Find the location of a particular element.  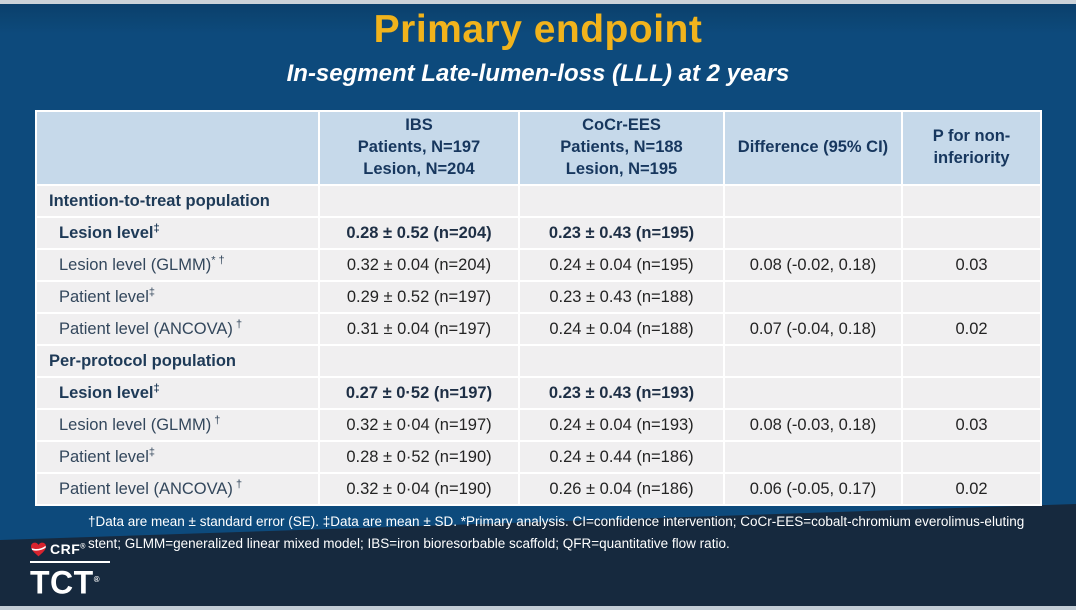

organizer-logo-block: CRF® TCT® is located at coordinates (70, 570).